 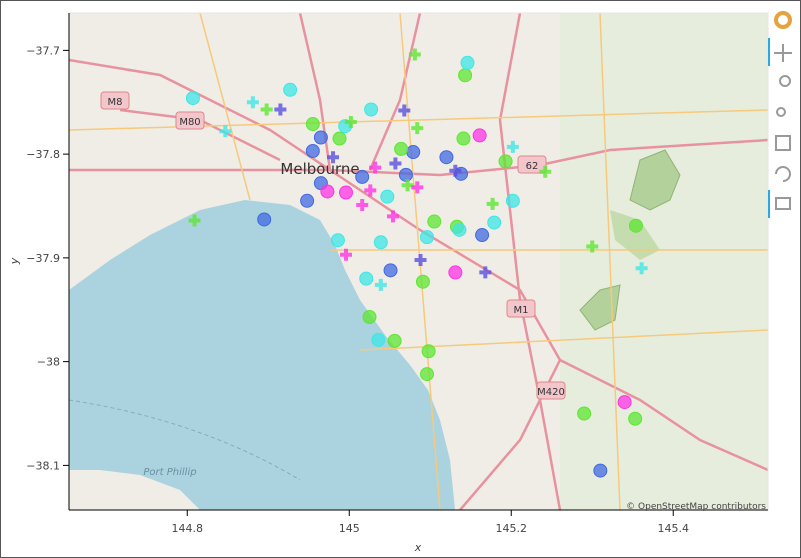 I want to click on x-axis-label: x, so click(x=418, y=547).